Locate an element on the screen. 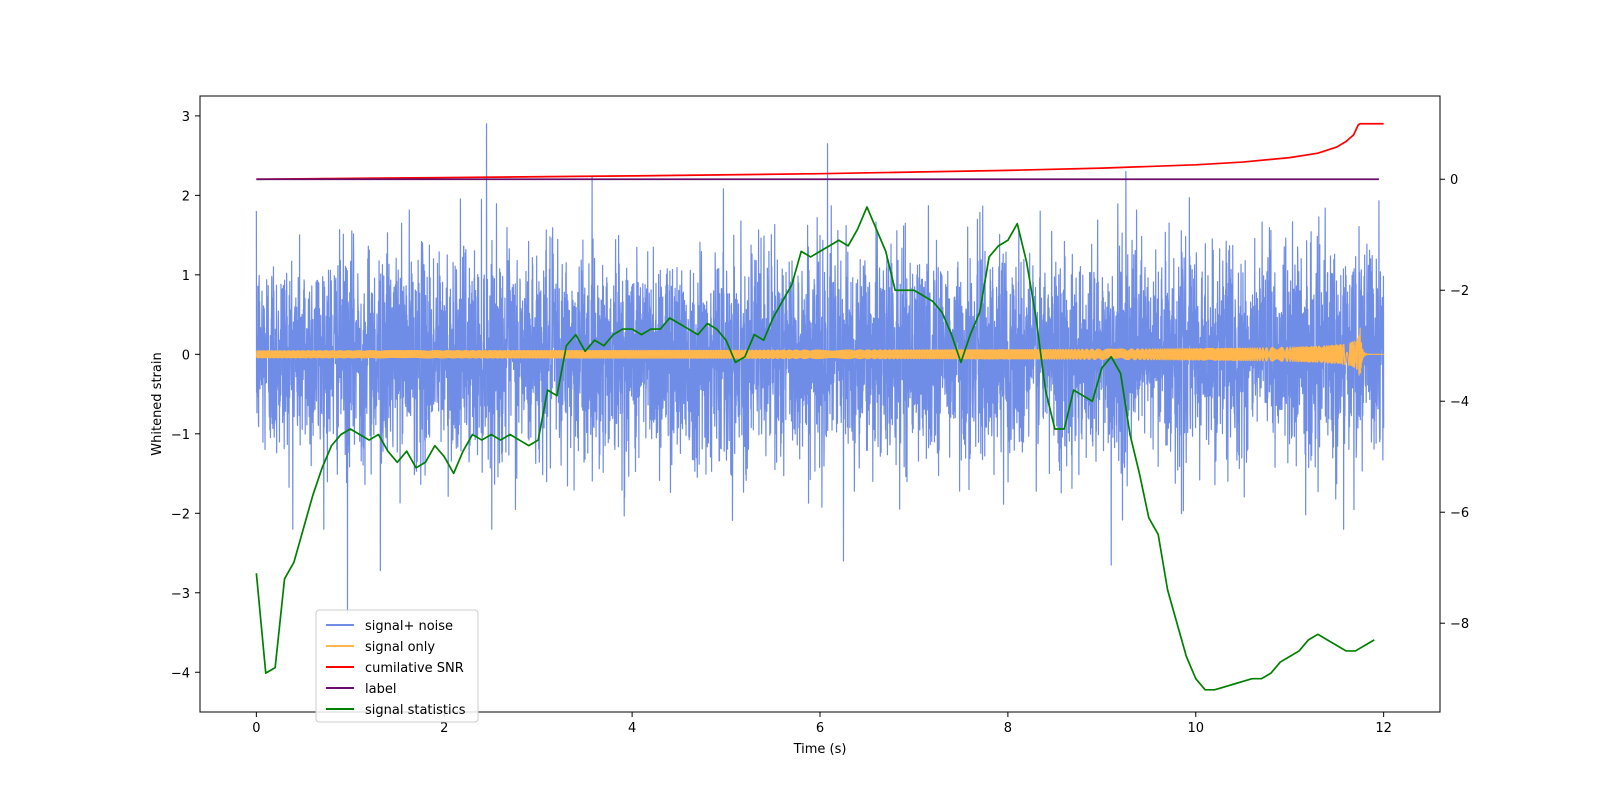  series-line-cumilative-snr is located at coordinates (820, 151).